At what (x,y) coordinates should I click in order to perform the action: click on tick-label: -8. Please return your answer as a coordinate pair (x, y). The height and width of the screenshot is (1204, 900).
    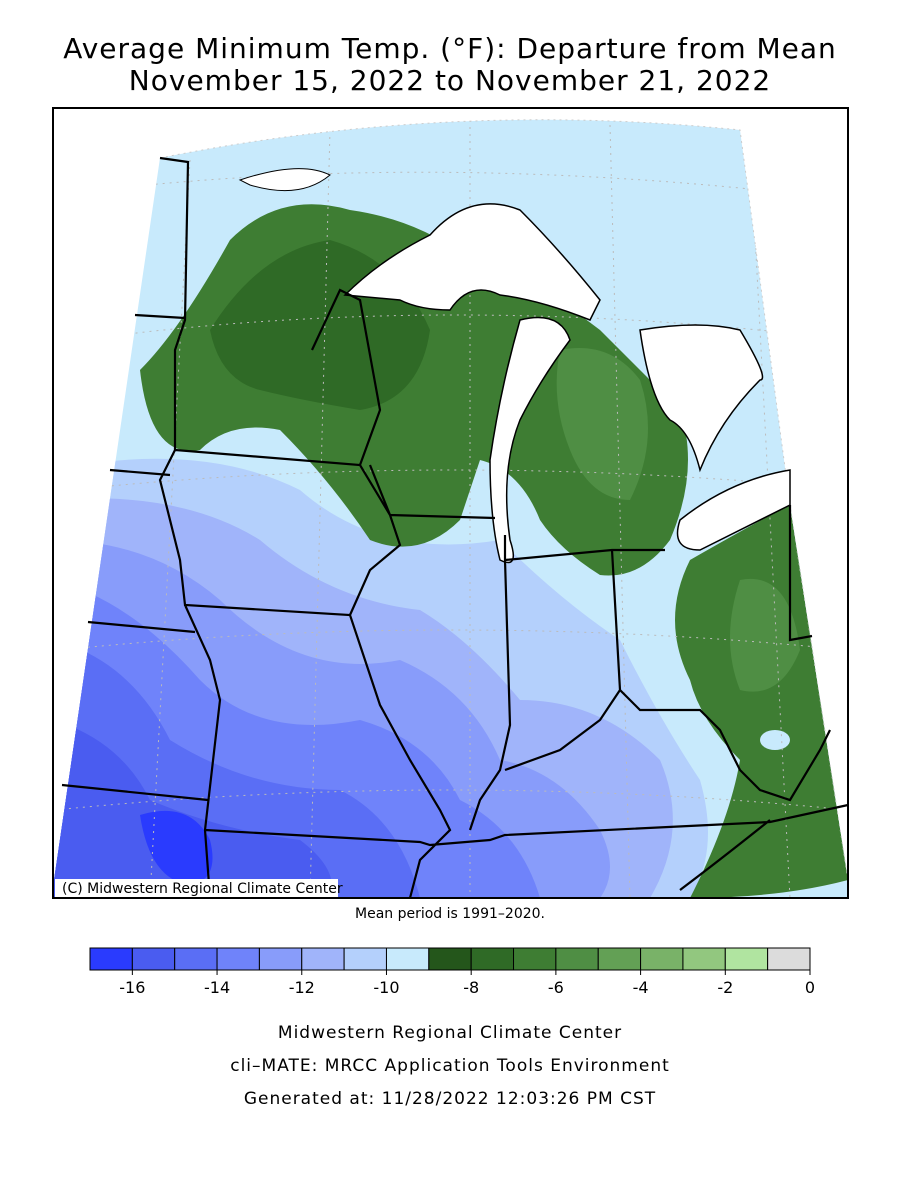
    Looking at the image, I should click on (471, 987).